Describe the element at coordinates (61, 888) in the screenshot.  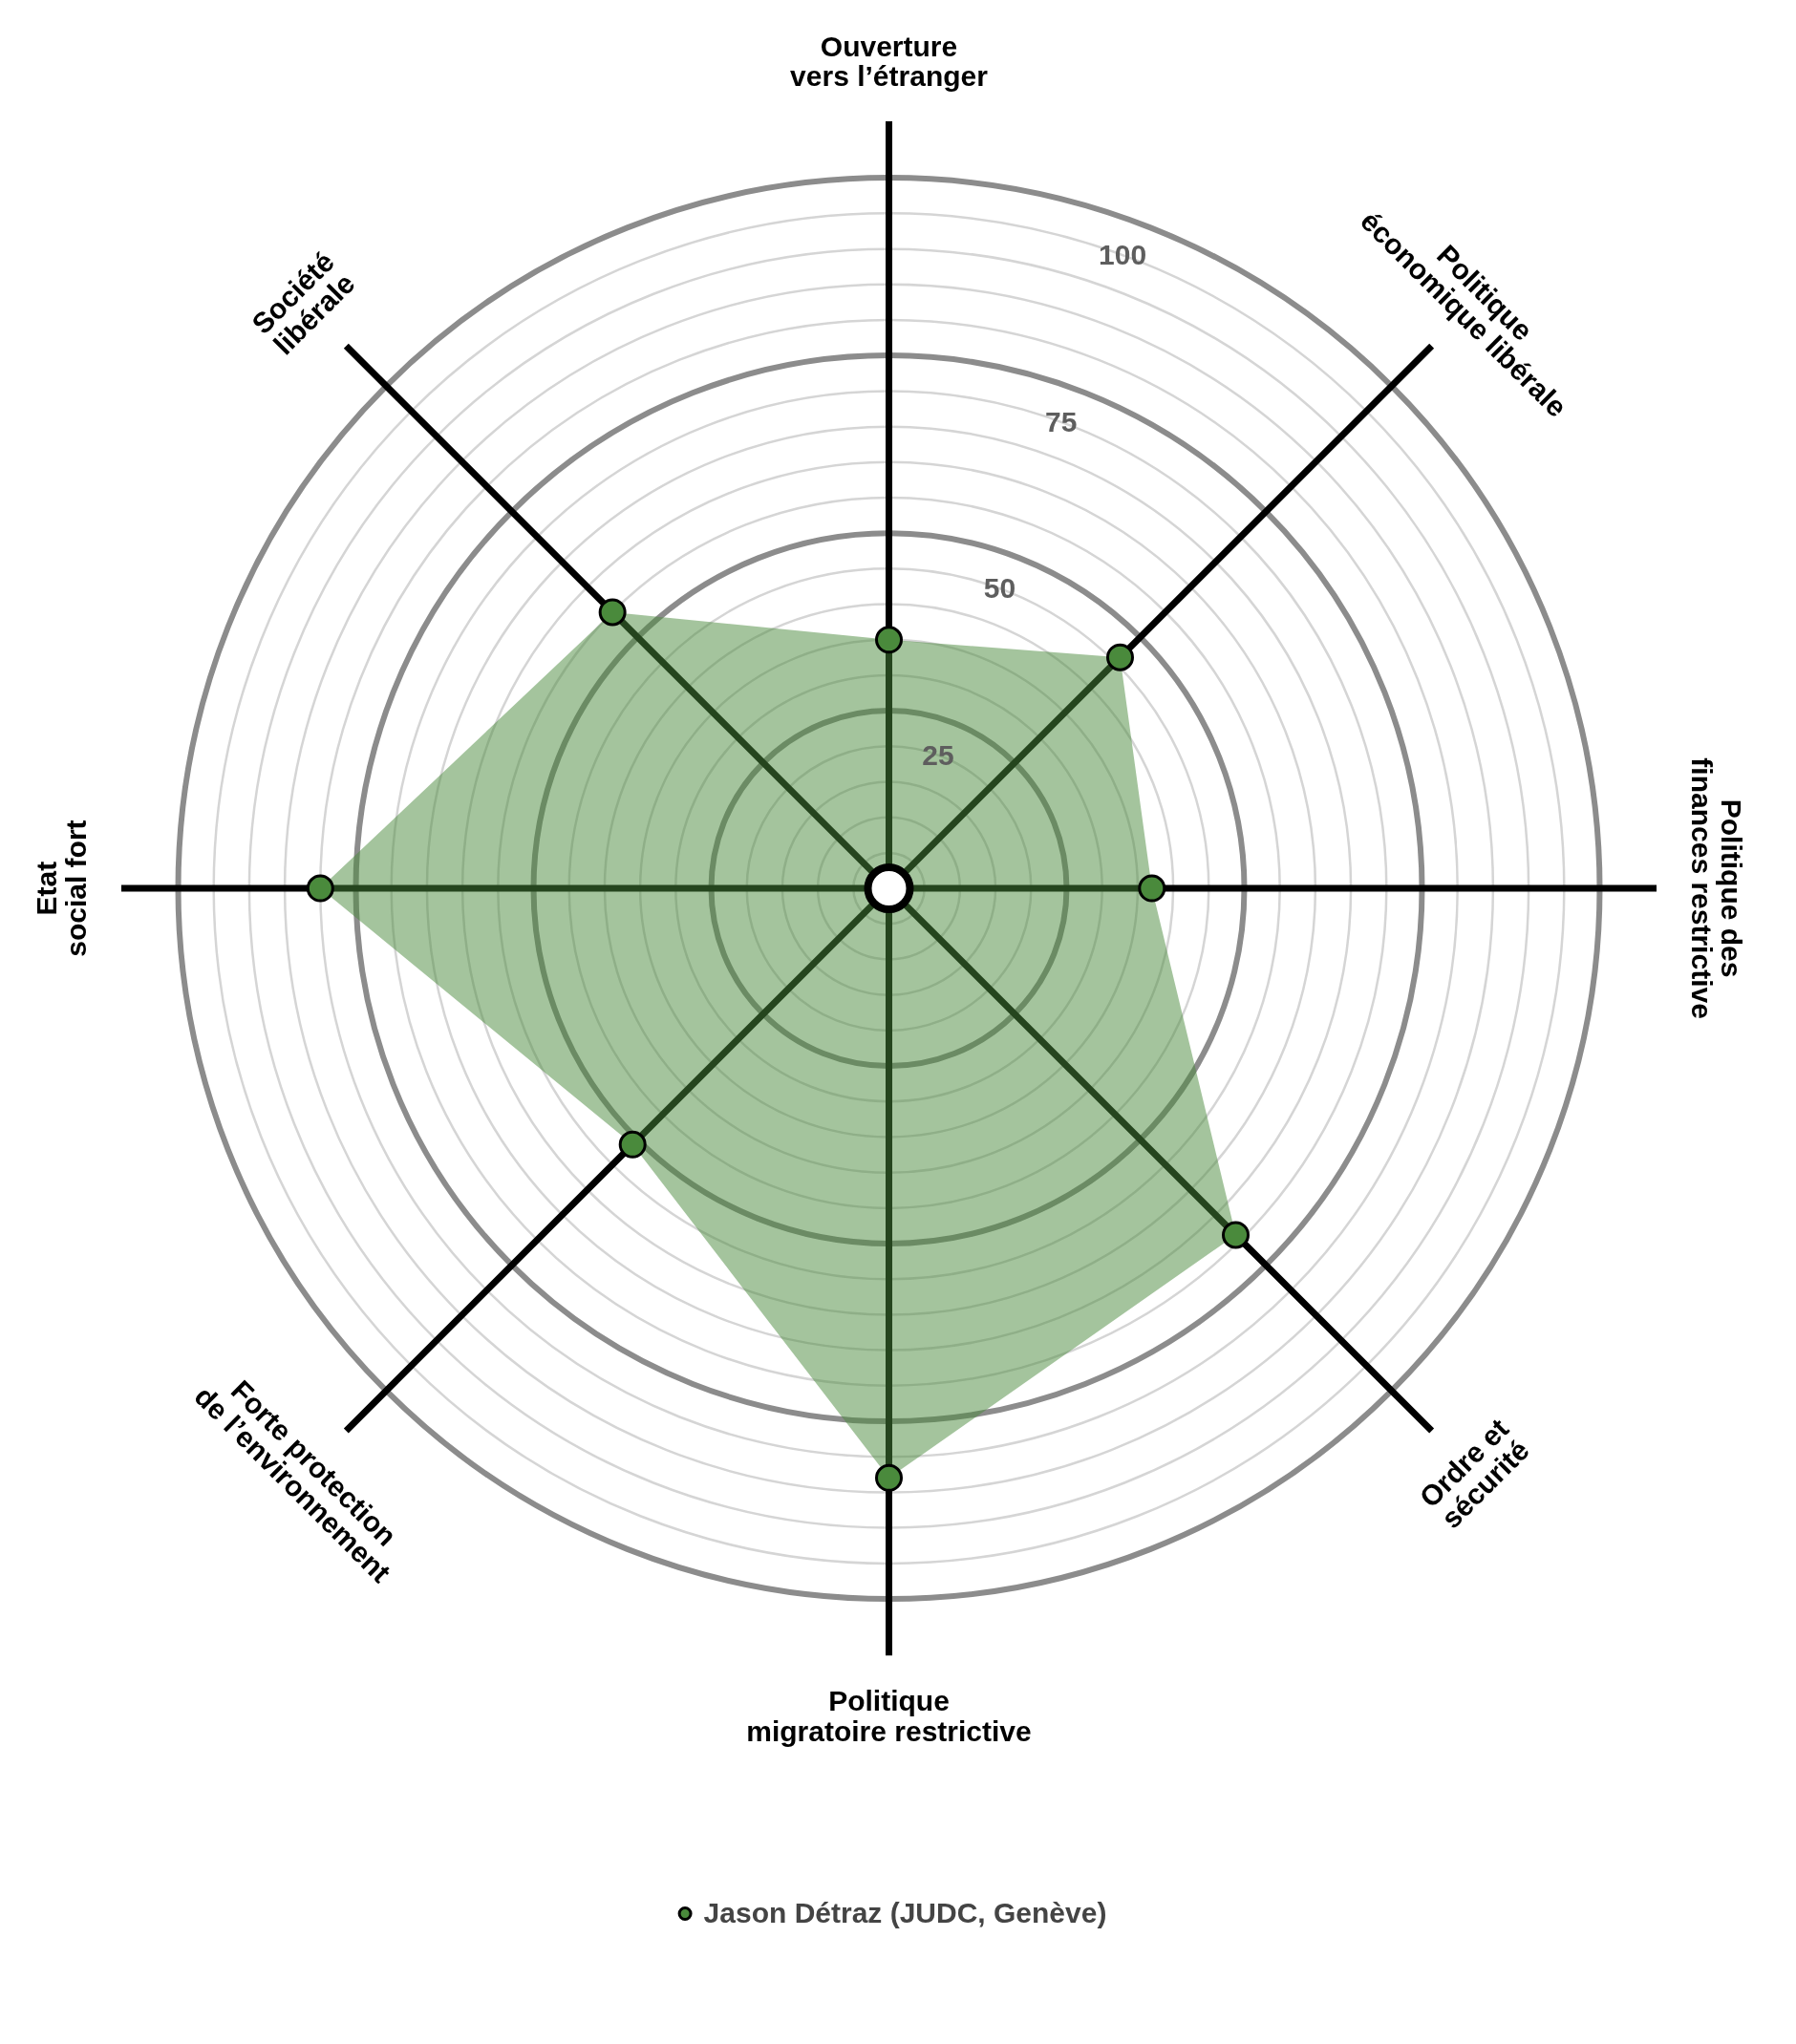
I see `spoke-label: Etat social fort` at that location.